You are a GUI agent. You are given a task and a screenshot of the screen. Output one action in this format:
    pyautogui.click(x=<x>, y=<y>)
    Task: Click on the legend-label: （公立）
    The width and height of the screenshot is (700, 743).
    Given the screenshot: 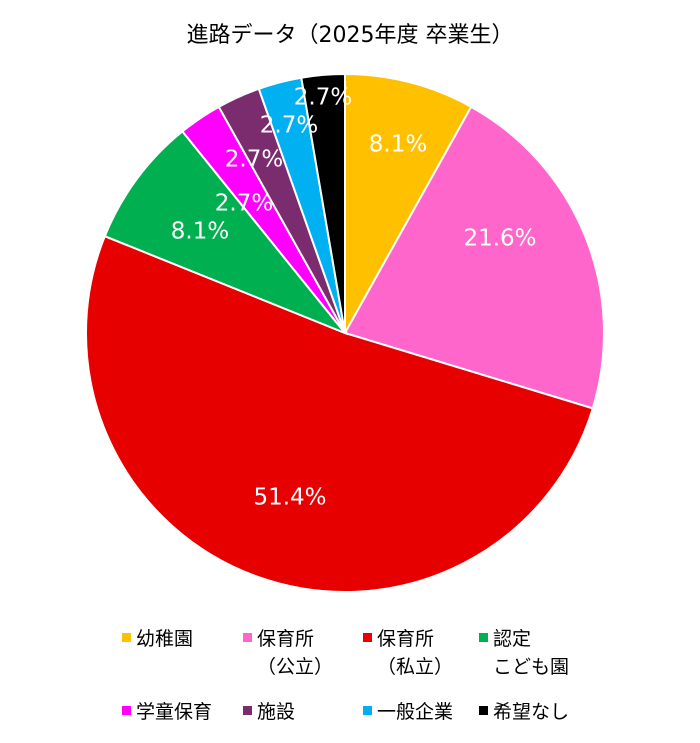 What is the action you would take?
    pyautogui.click(x=295, y=667)
    